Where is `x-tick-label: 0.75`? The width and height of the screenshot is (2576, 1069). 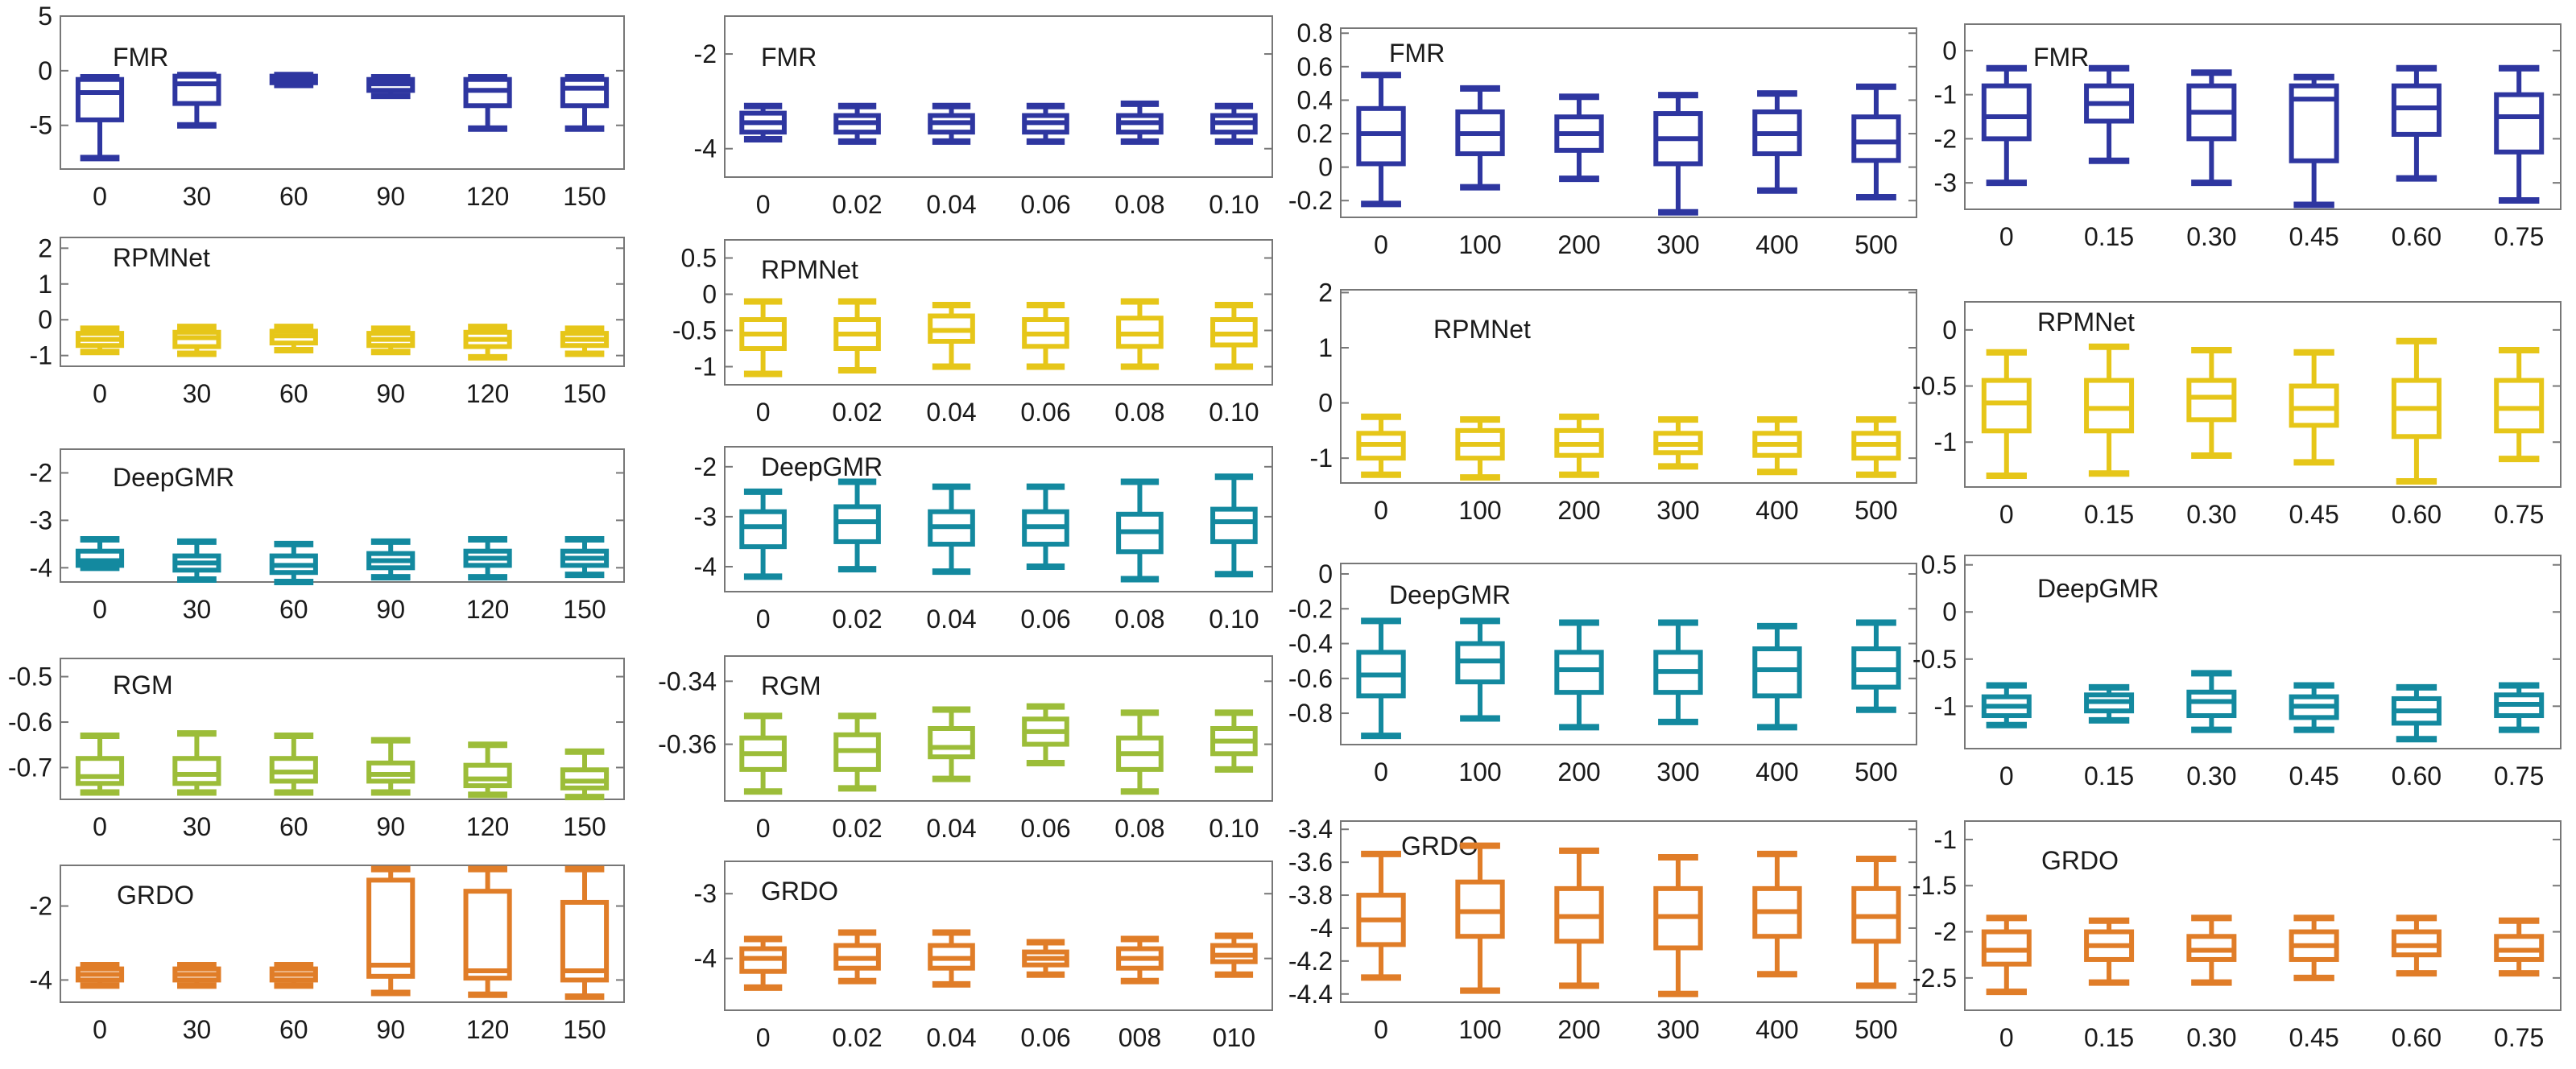
x-tick-label: 0.75 is located at coordinates (2519, 776).